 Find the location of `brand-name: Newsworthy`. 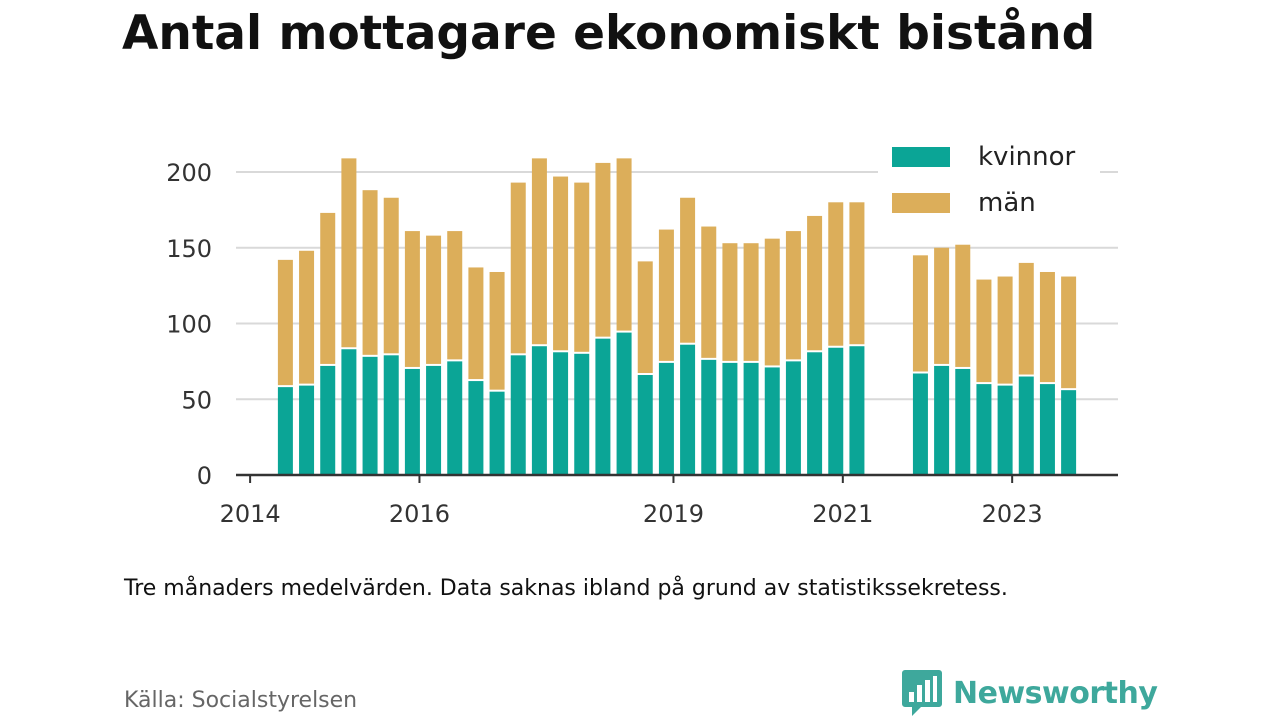

brand-name: Newsworthy is located at coordinates (1055, 693).